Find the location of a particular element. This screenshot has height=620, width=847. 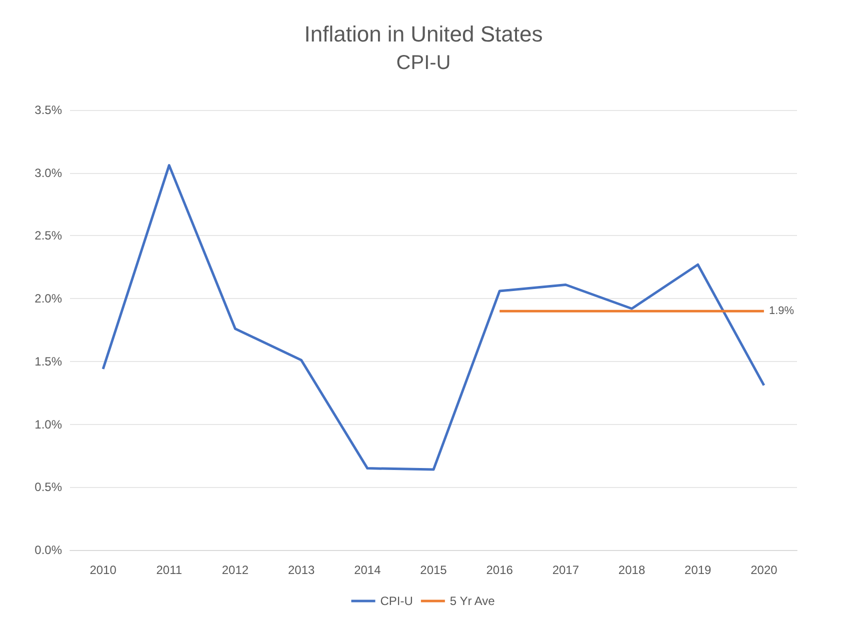

x-tick-label: 2010 is located at coordinates (103, 570).